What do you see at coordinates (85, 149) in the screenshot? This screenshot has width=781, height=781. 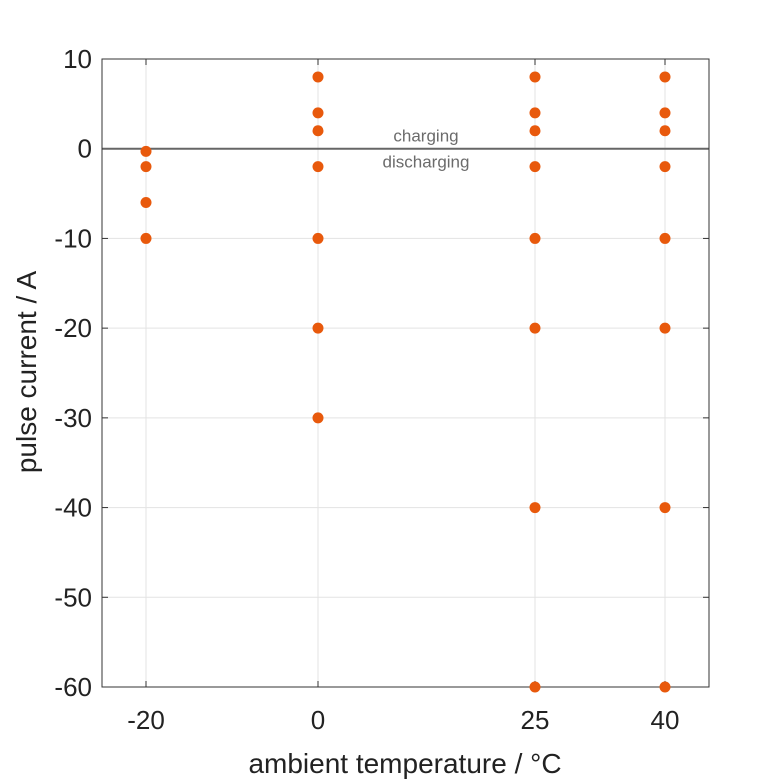 I see `y-tick-label: 0` at bounding box center [85, 149].